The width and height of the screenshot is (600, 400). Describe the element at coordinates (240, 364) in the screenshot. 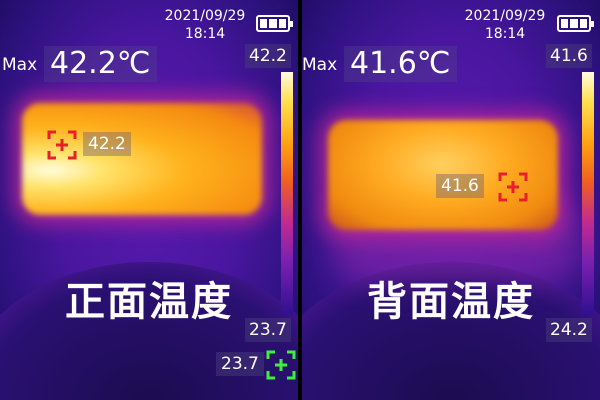

I see `center-value: 23.7` at that location.